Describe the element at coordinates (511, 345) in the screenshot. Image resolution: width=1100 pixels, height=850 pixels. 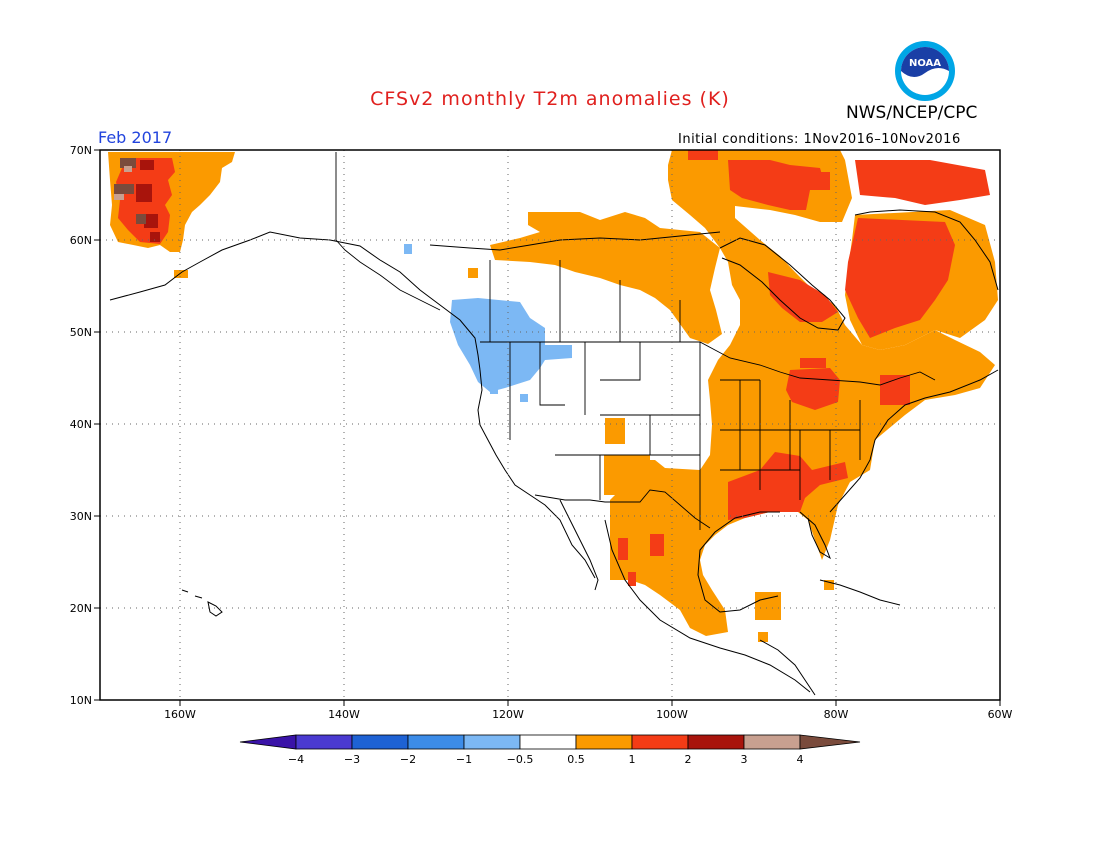
I see `anomaly-region-pacific-nw-blue` at that location.